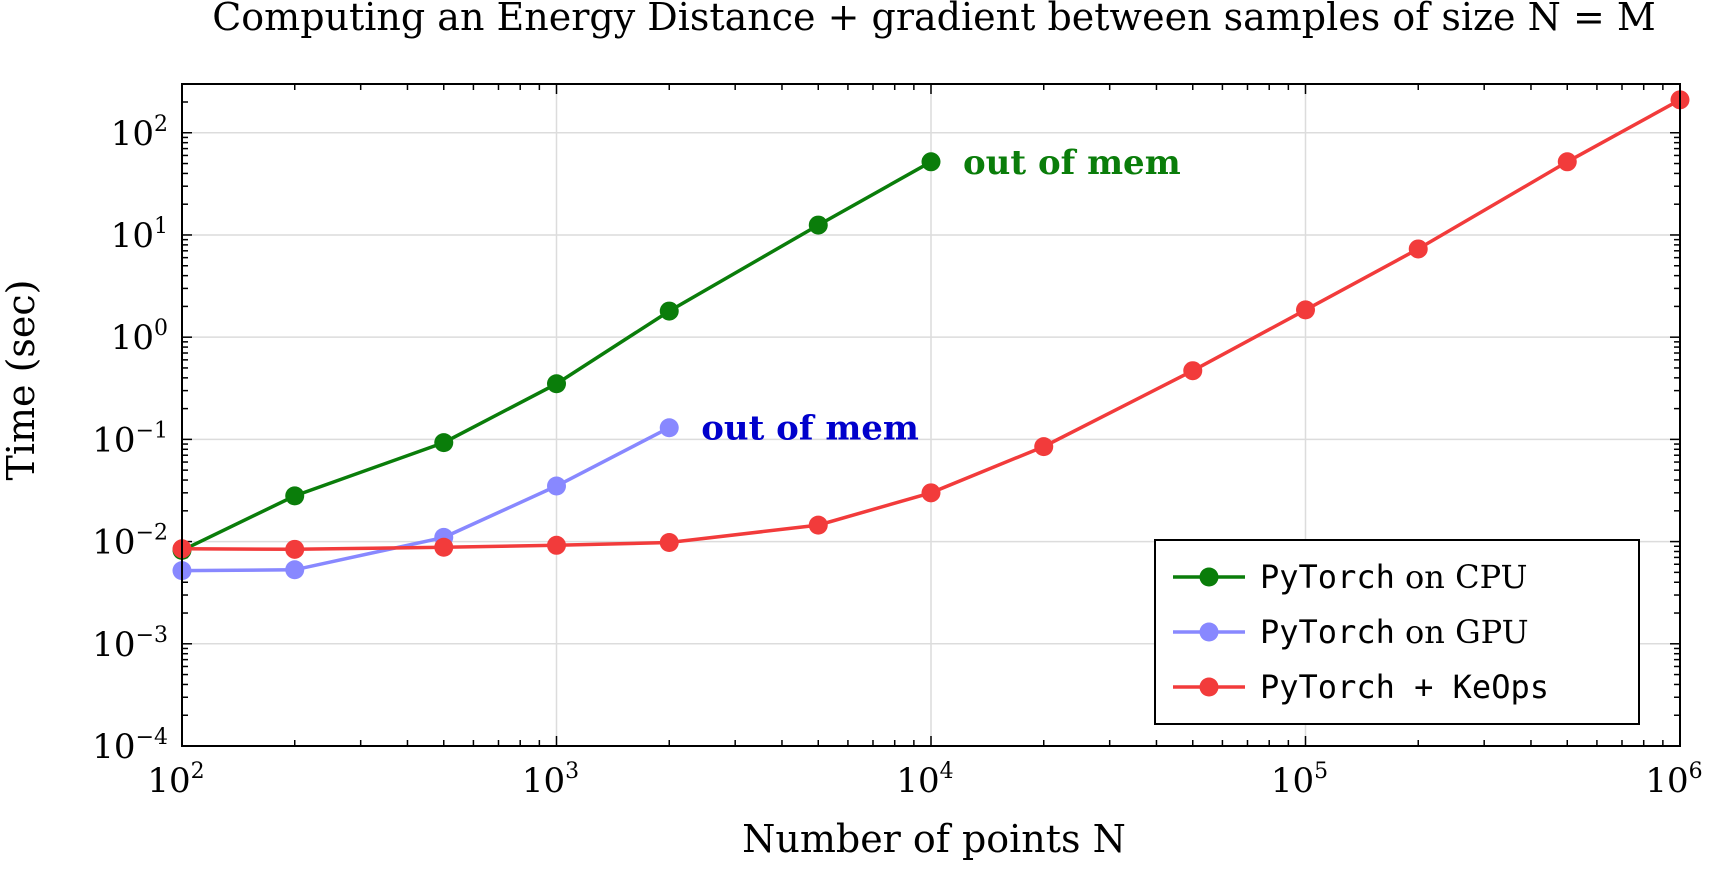 The width and height of the screenshot is (1715, 869). What do you see at coordinates (924, 780) in the screenshot?
I see `x-tick-label: 104` at bounding box center [924, 780].